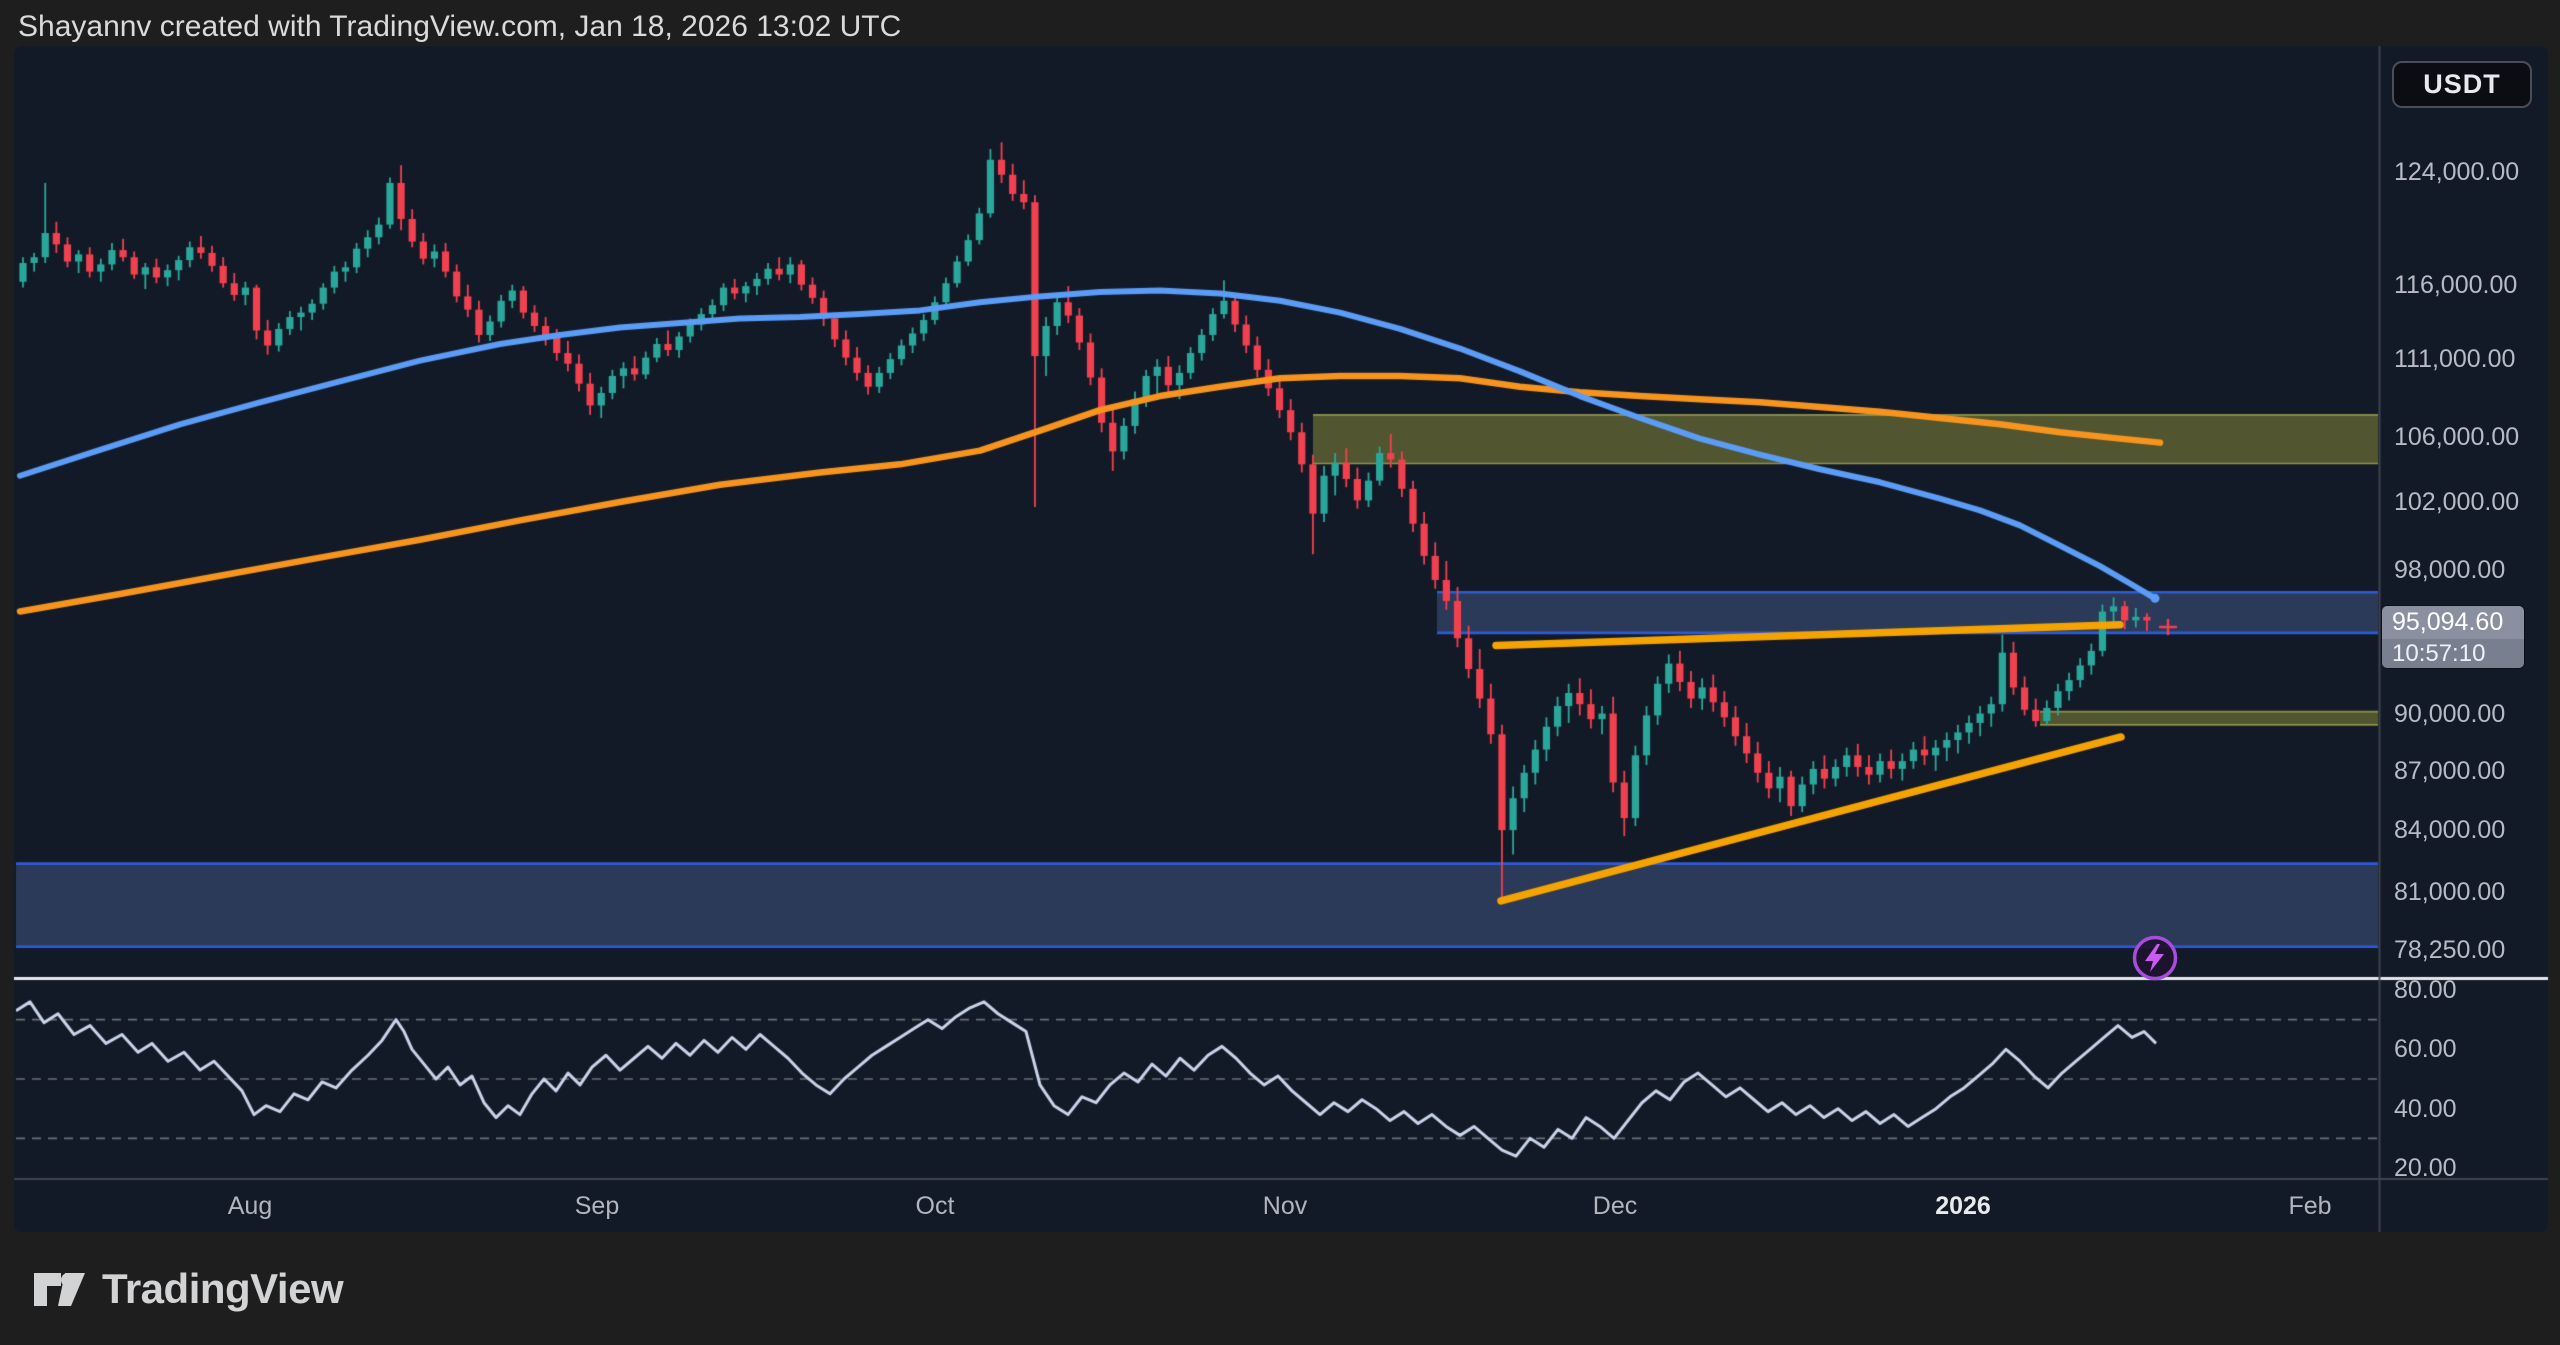  What do you see at coordinates (2425, 990) in the screenshot?
I see `rsi-axis-label: 80.00` at bounding box center [2425, 990].